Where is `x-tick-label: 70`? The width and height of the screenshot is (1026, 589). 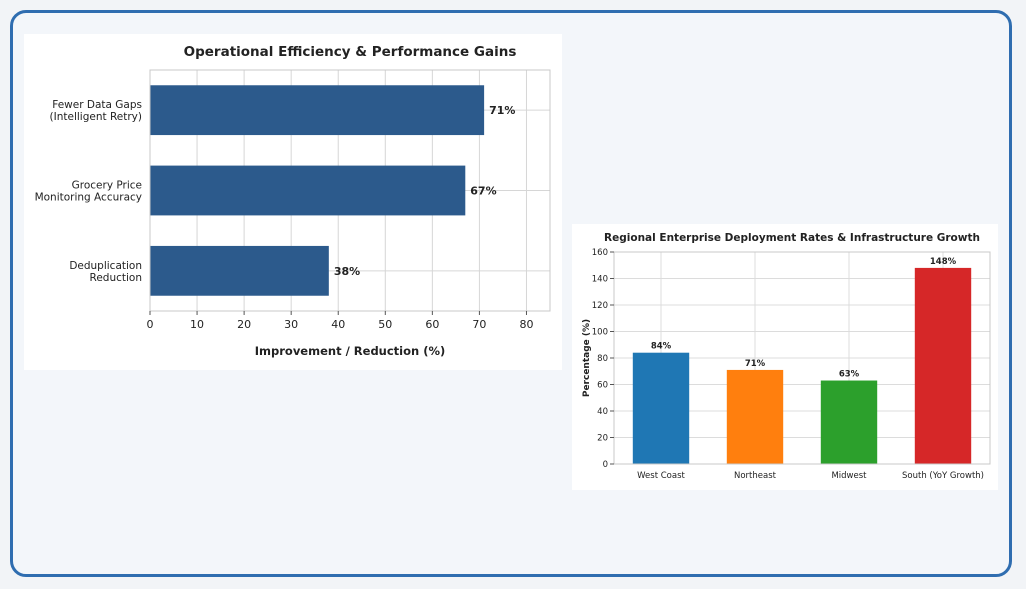 x-tick-label: 70 is located at coordinates (479, 324).